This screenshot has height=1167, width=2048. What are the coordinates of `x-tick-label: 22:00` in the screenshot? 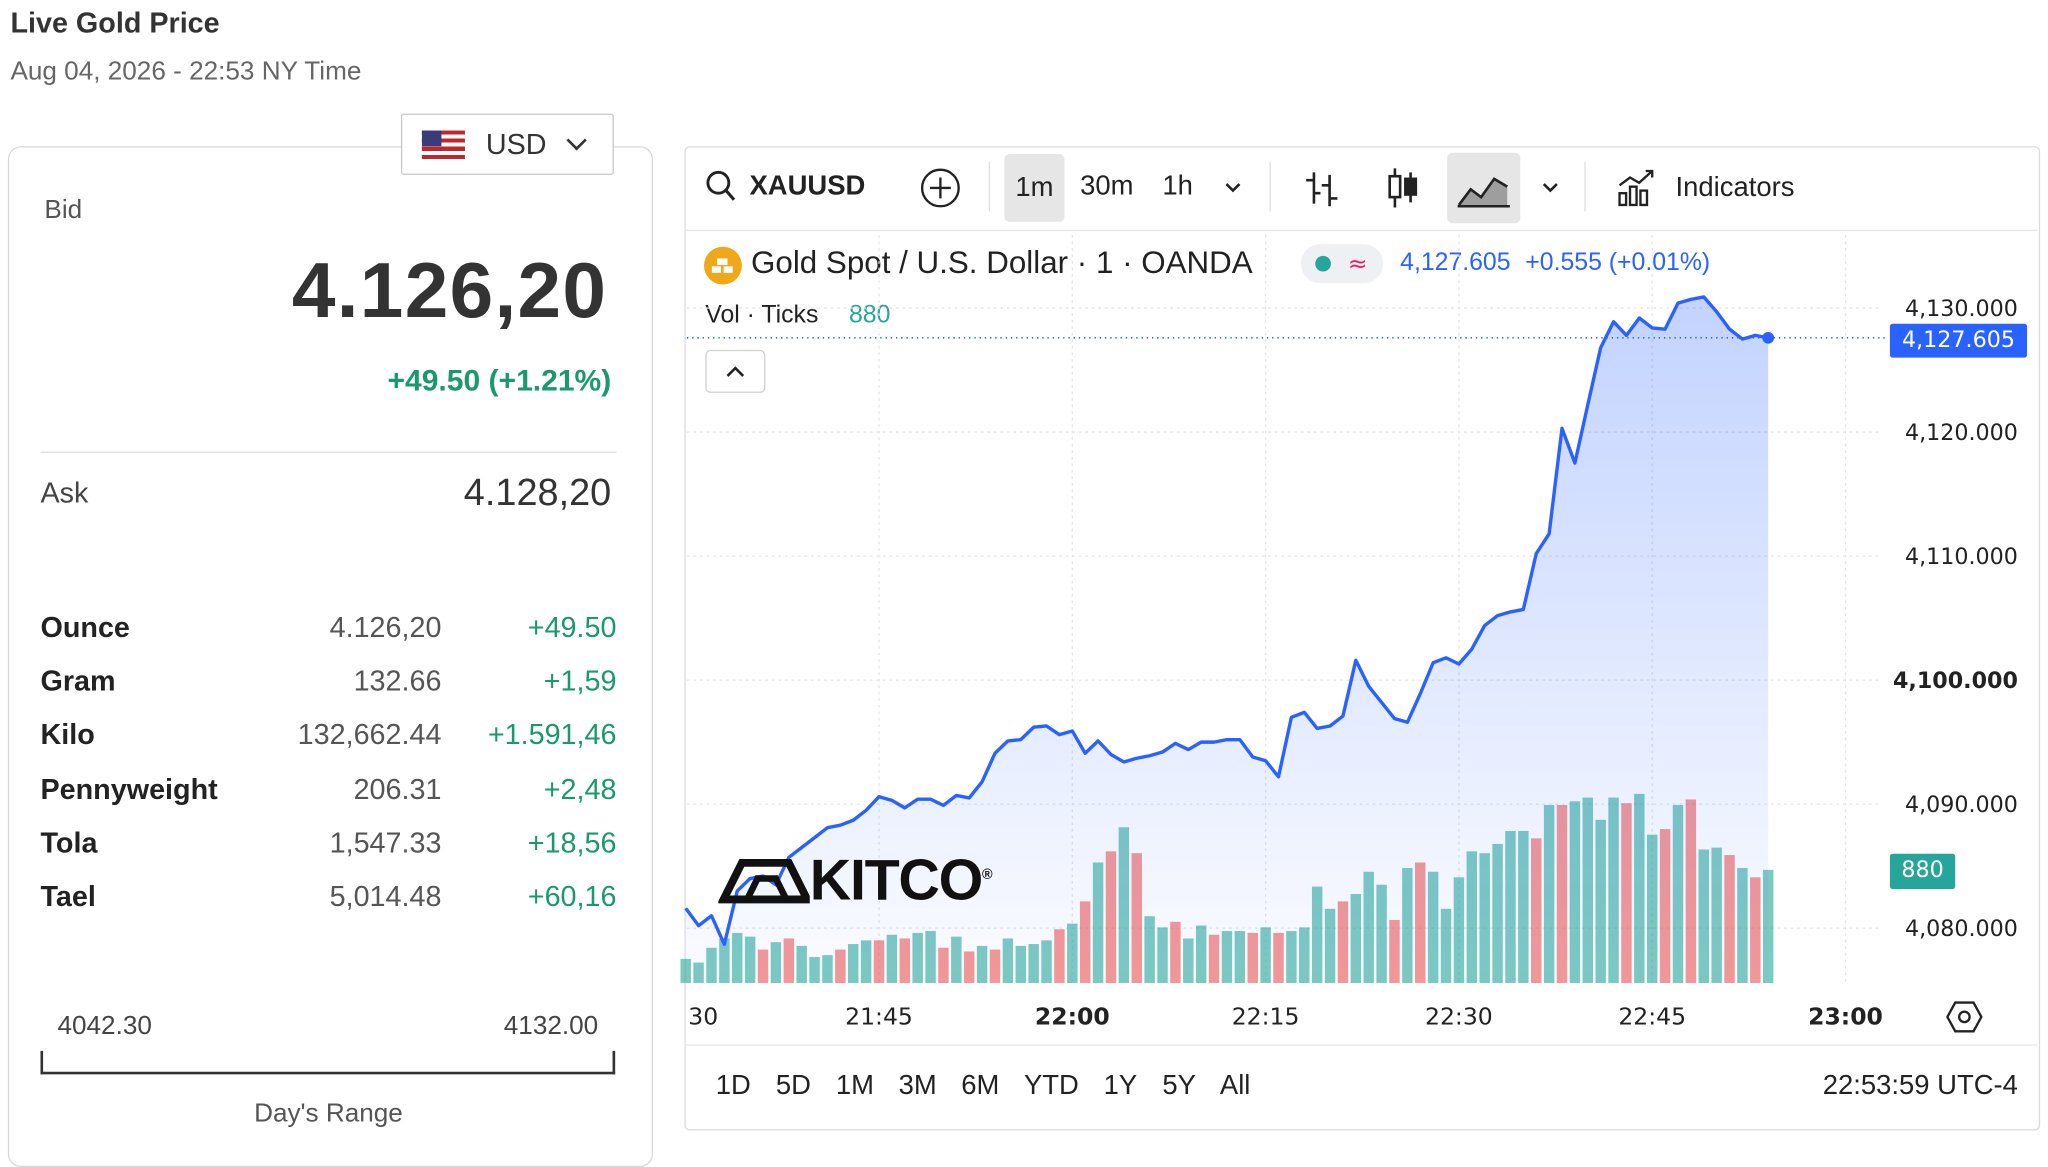 It's located at (1072, 1017).